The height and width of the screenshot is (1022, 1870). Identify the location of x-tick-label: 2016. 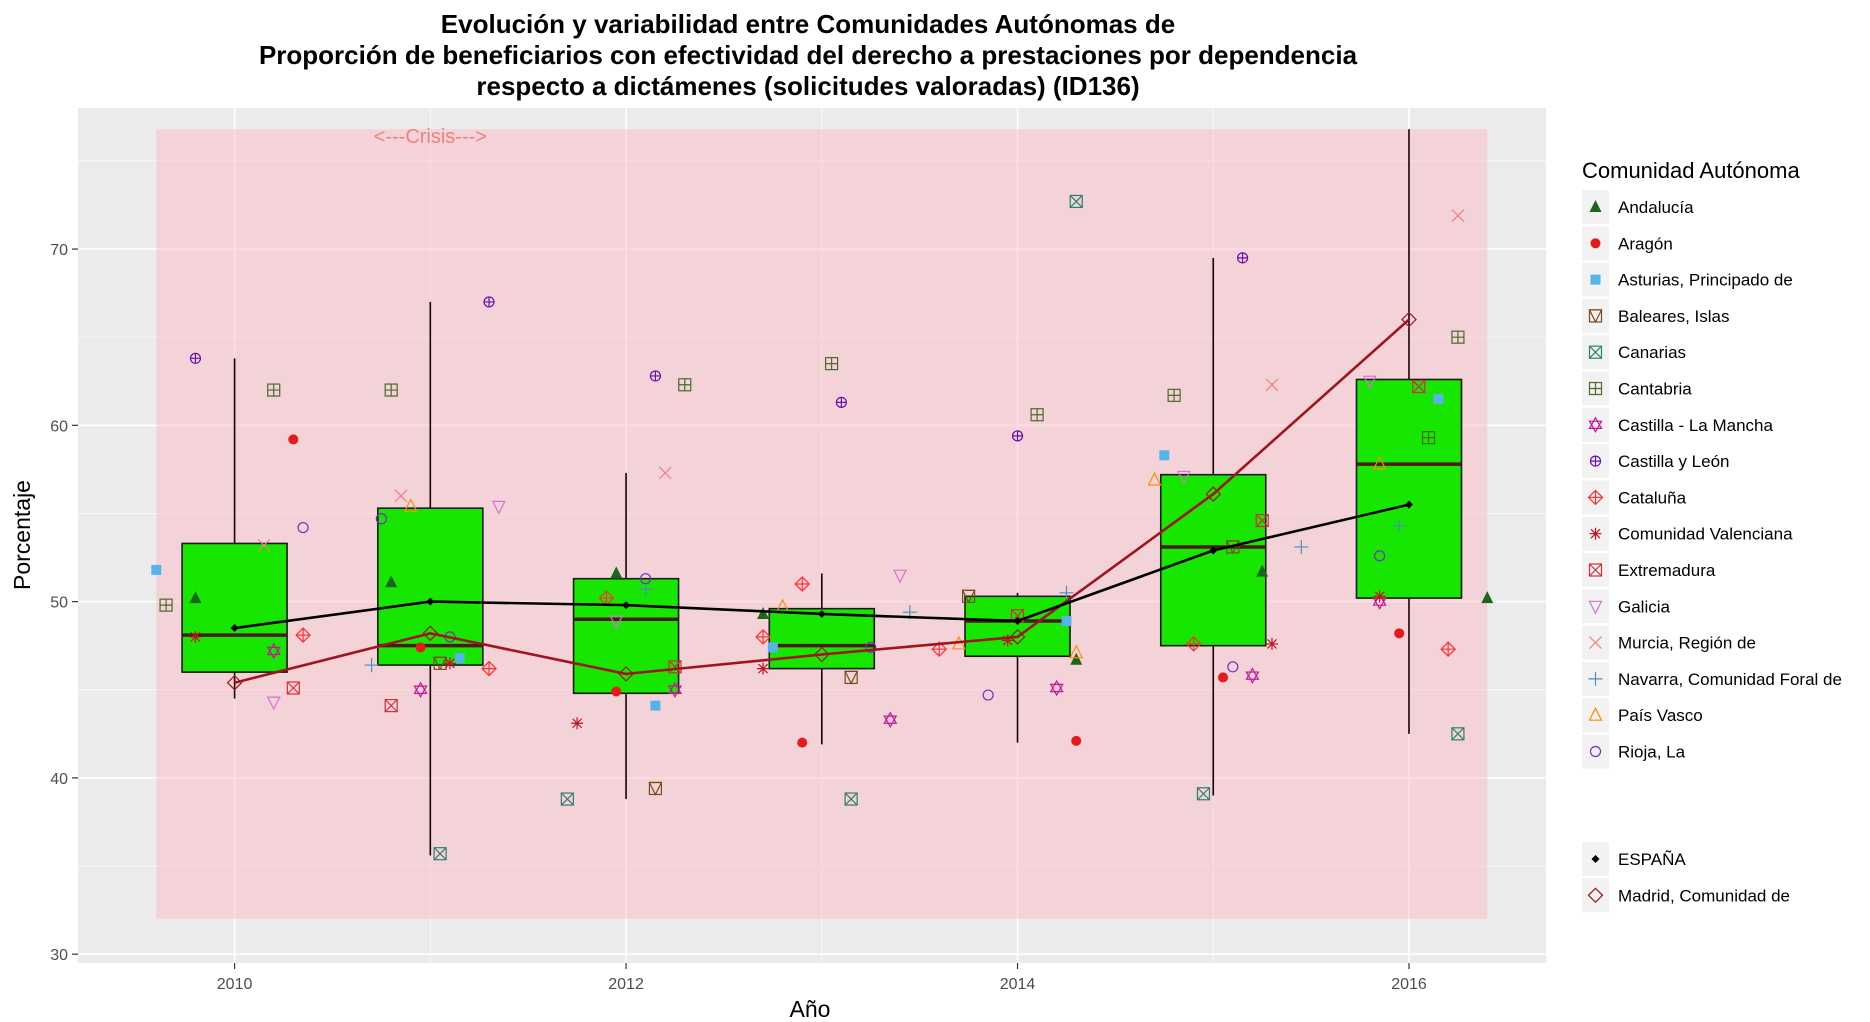
(1409, 984).